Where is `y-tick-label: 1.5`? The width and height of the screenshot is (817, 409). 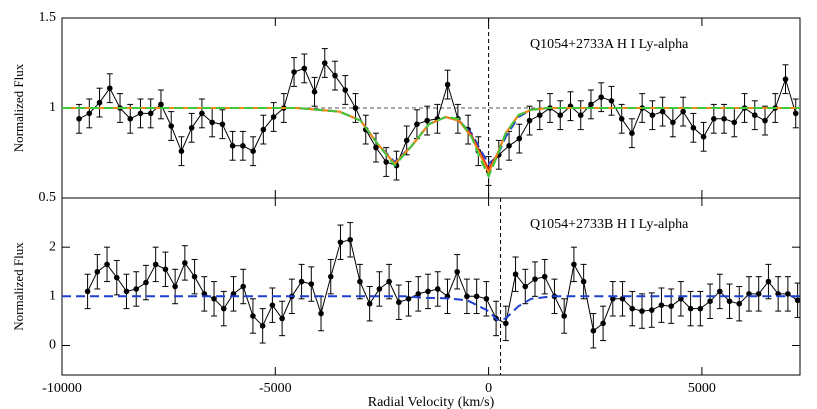 y-tick-label: 1.5 is located at coordinates (48, 17).